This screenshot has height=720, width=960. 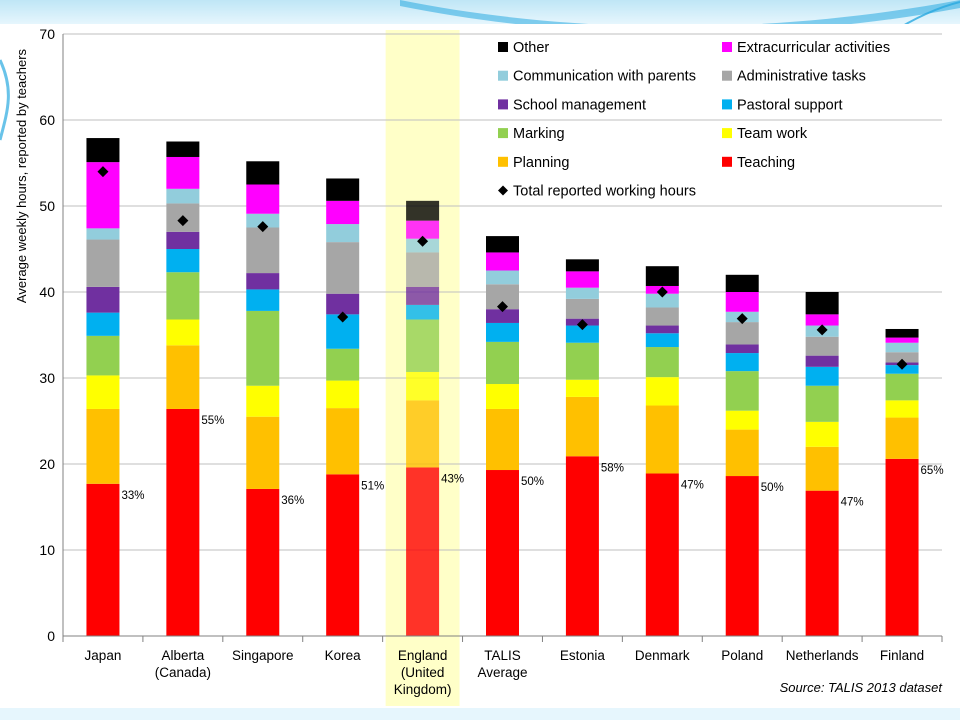 What do you see at coordinates (503, 104) in the screenshot?
I see `legend-swatch-school-management` at bounding box center [503, 104].